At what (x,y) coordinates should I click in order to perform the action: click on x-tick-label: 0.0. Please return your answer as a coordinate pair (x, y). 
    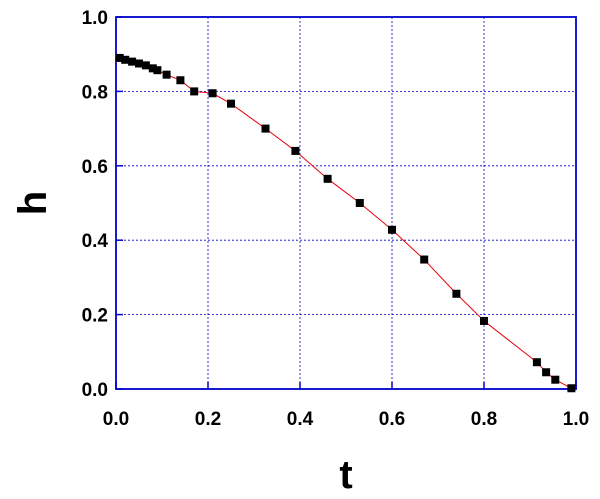
    Looking at the image, I should click on (116, 419).